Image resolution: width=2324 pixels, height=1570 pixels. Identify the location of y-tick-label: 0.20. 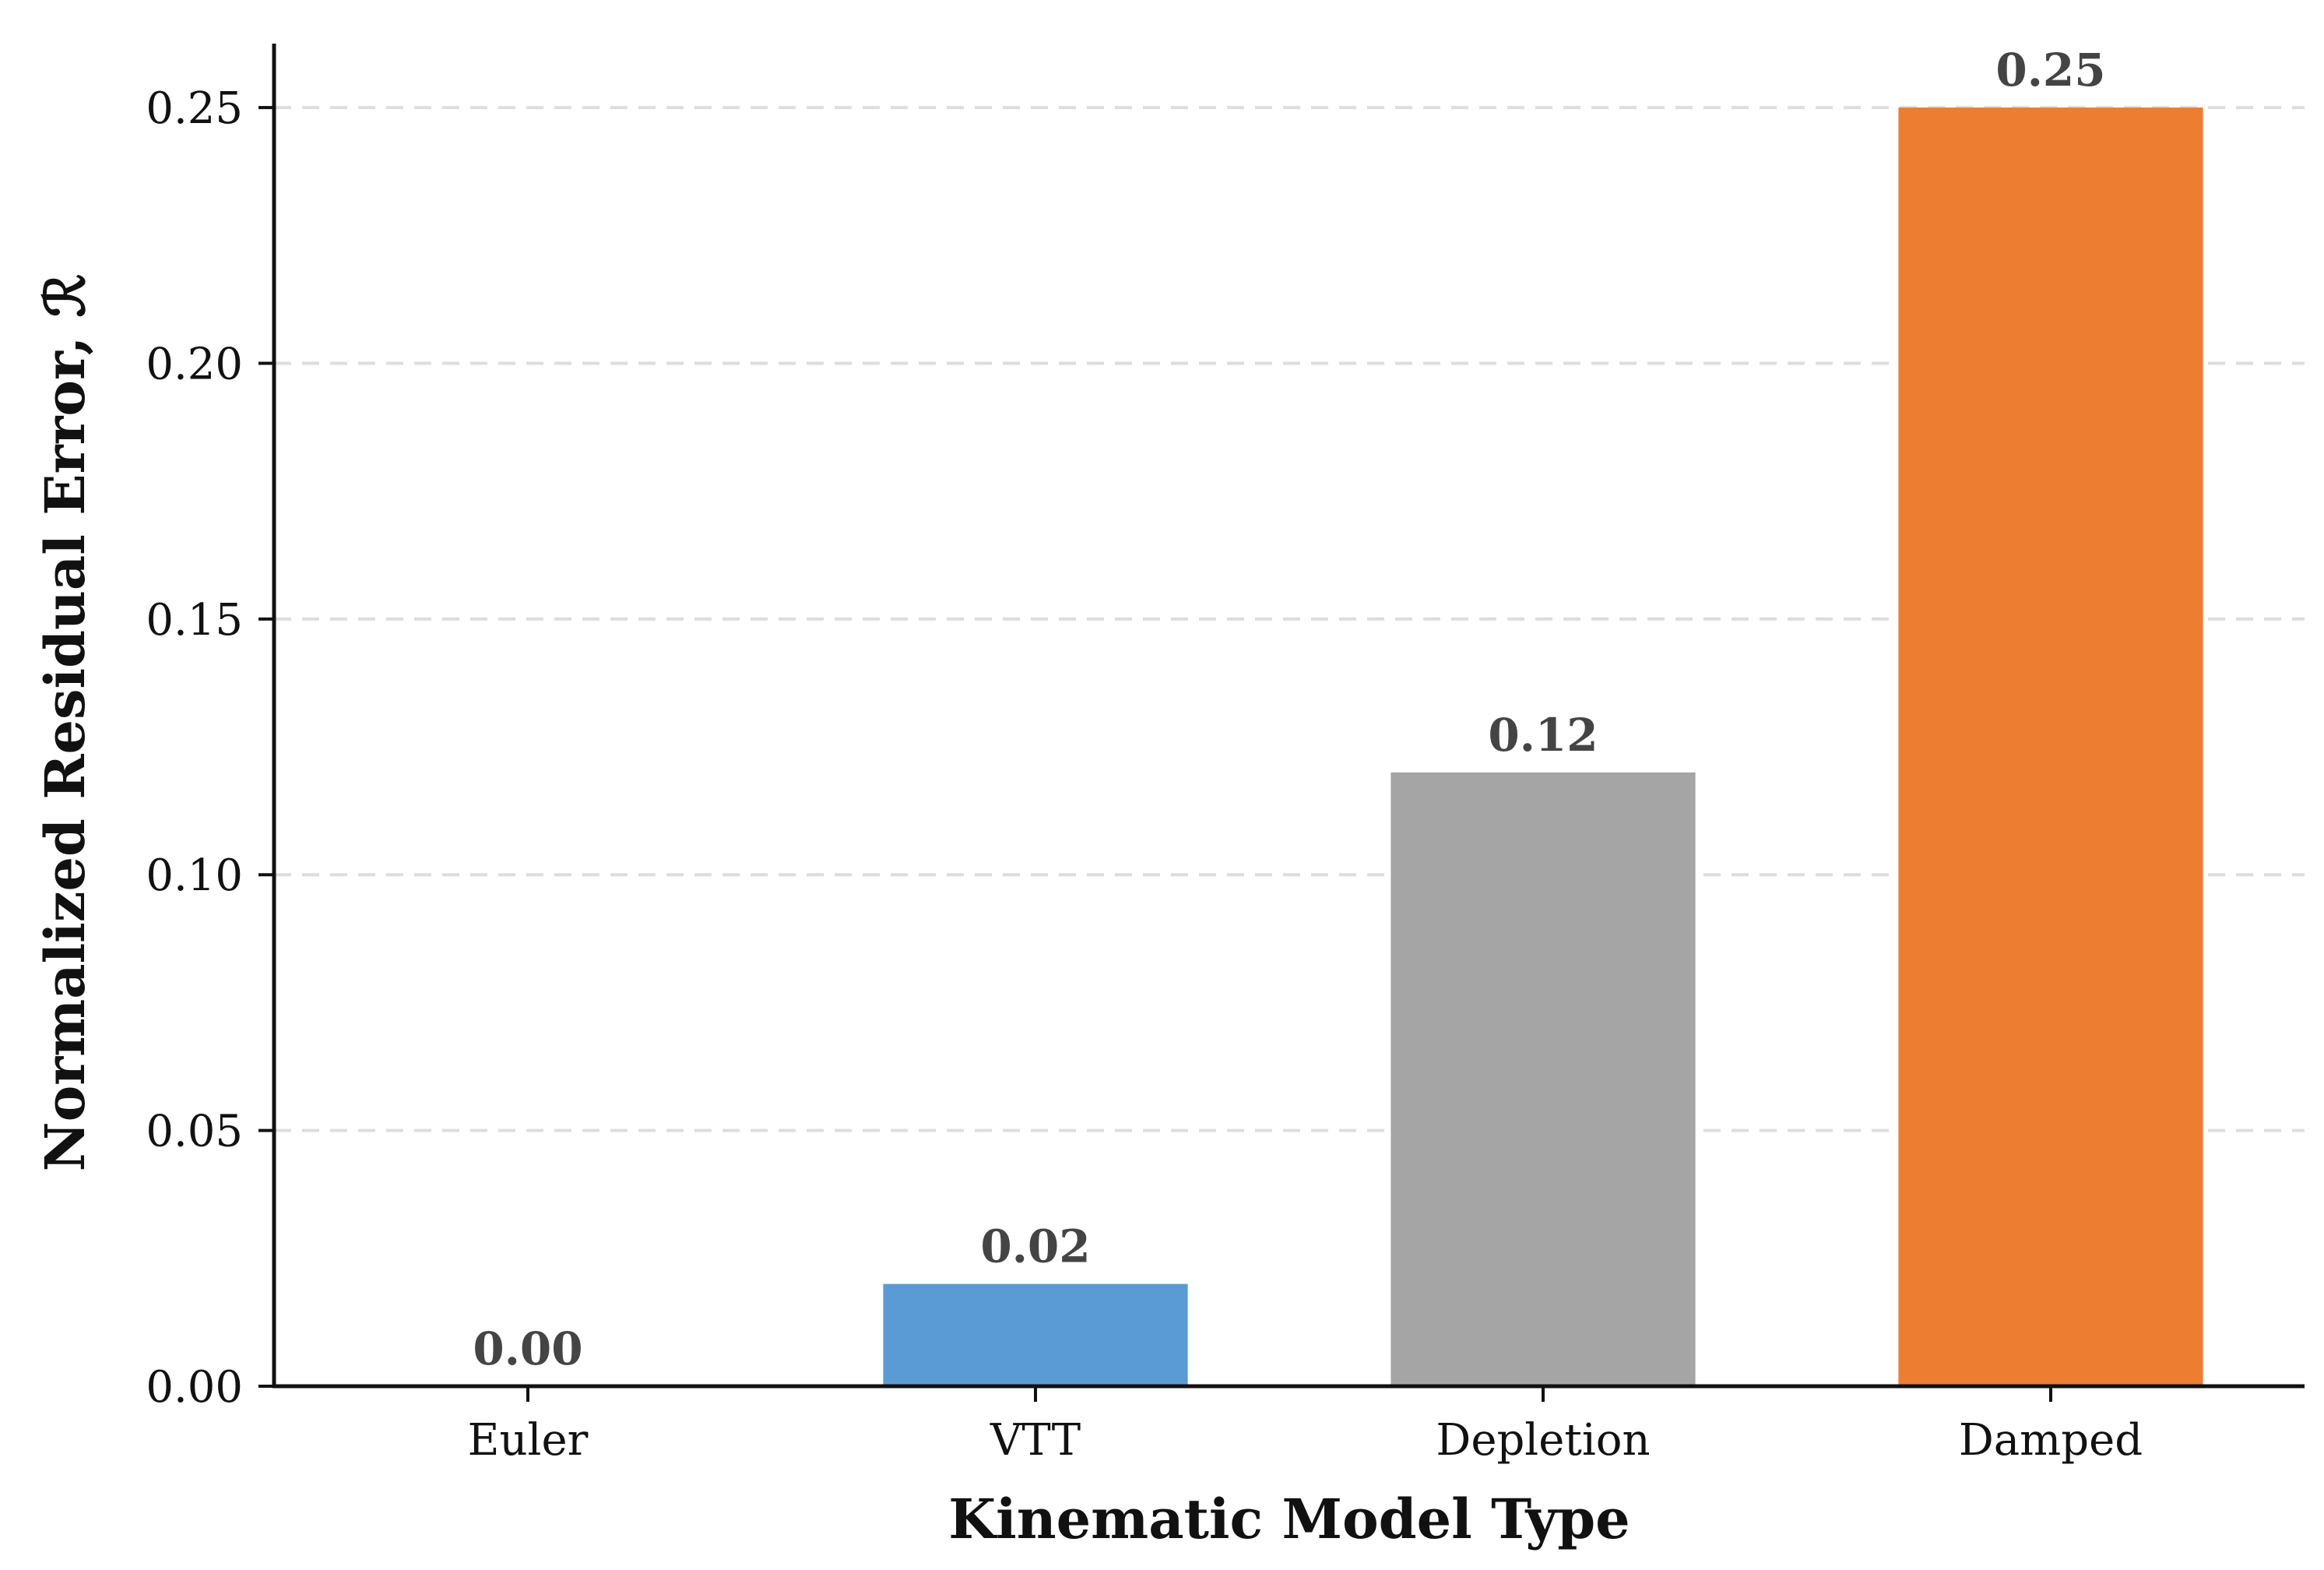
(194, 364).